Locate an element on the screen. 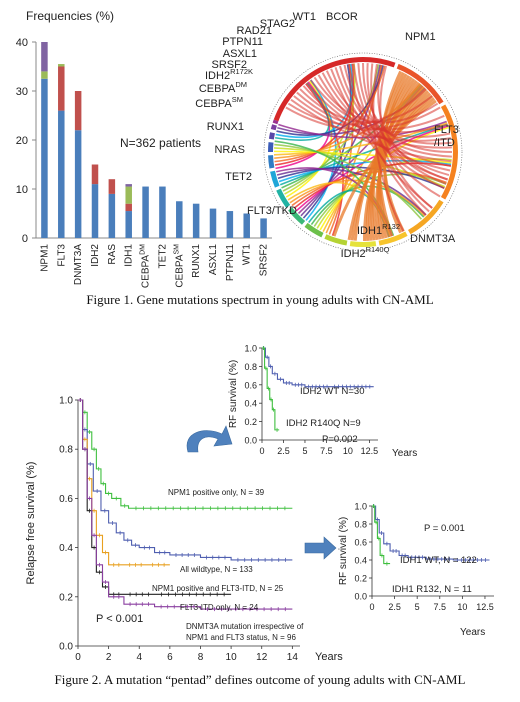  circos-chords is located at coordinates (363, 152).